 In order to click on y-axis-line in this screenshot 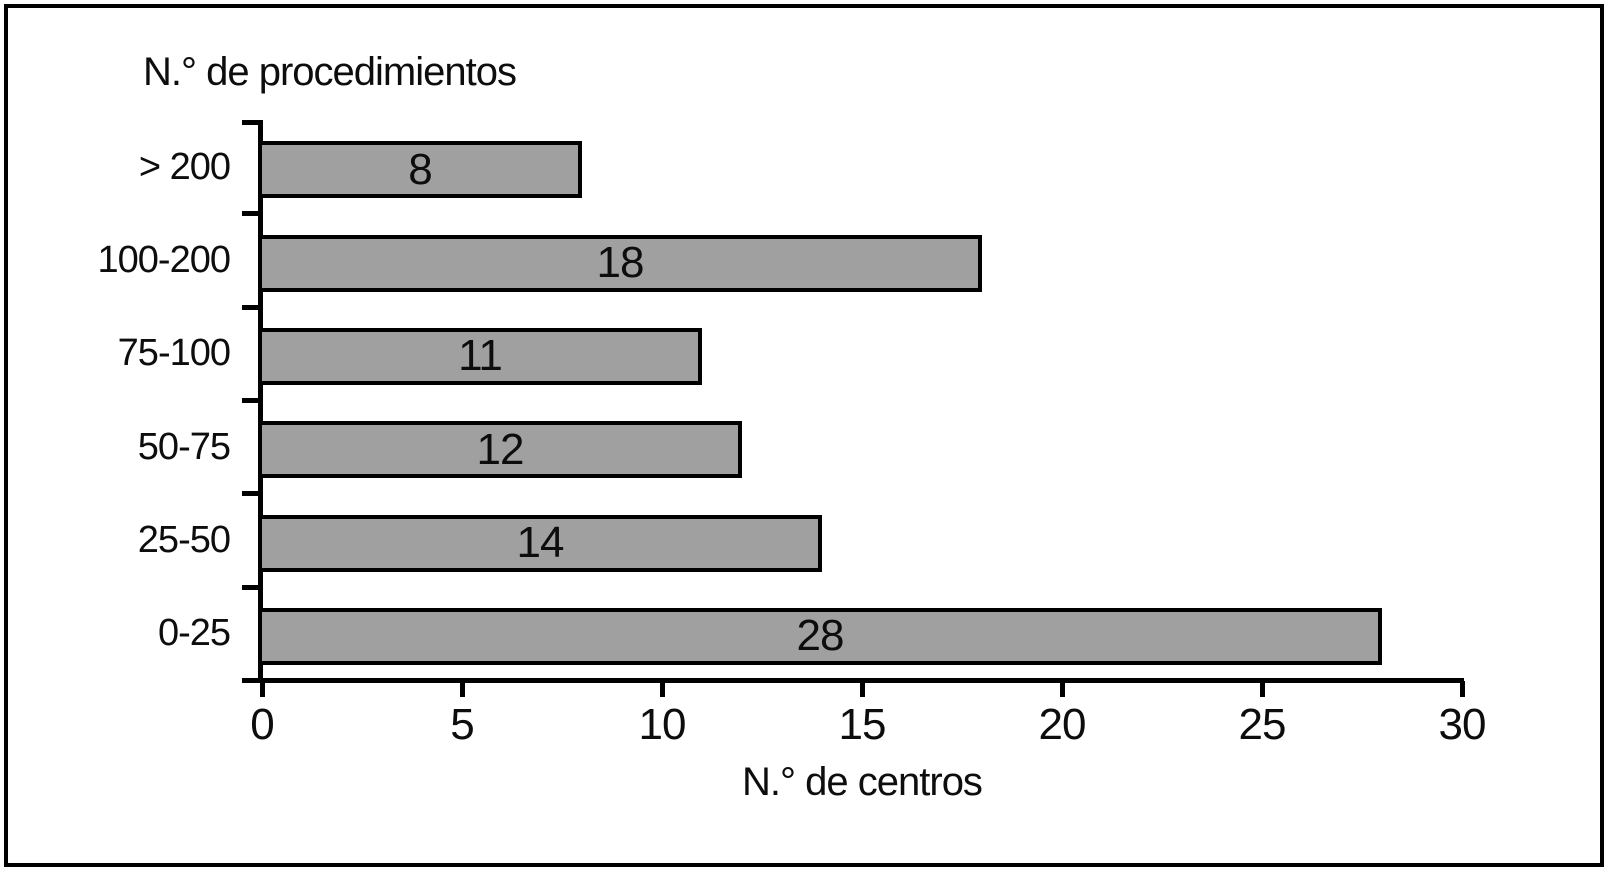, I will do `click(260, 401)`.